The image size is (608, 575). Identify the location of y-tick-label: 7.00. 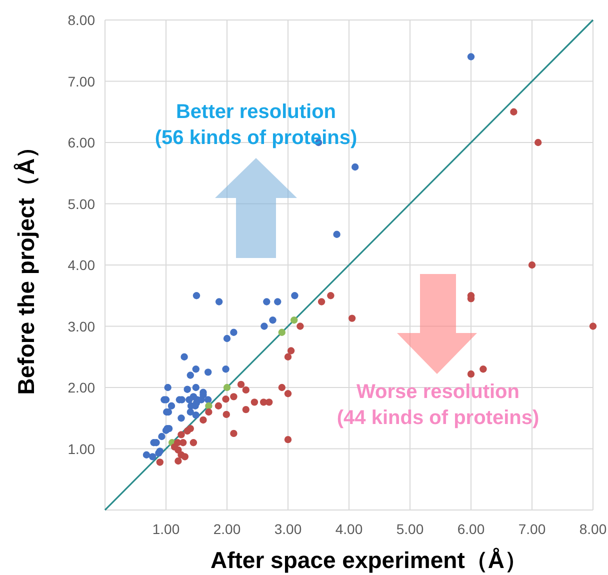
(82, 81).